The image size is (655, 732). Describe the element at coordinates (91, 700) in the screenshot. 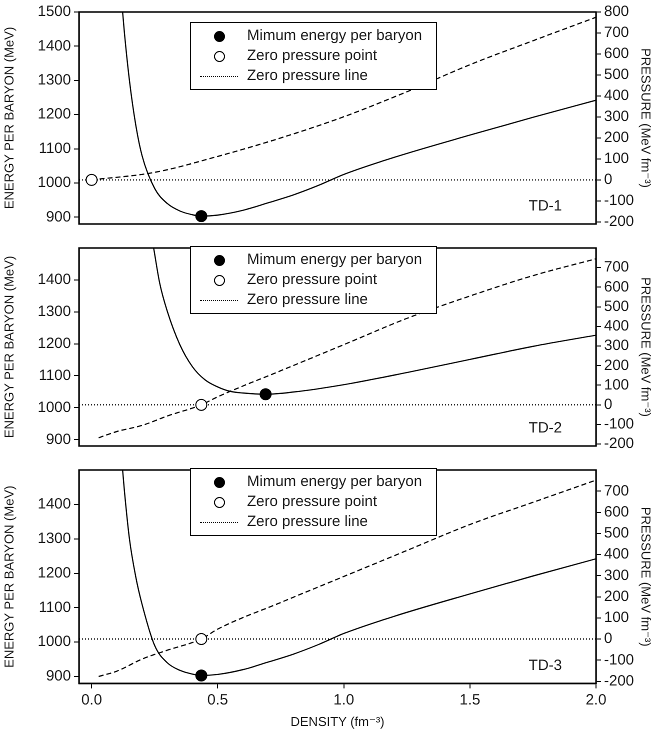

I see `x-tick-label: 0.0` at that location.